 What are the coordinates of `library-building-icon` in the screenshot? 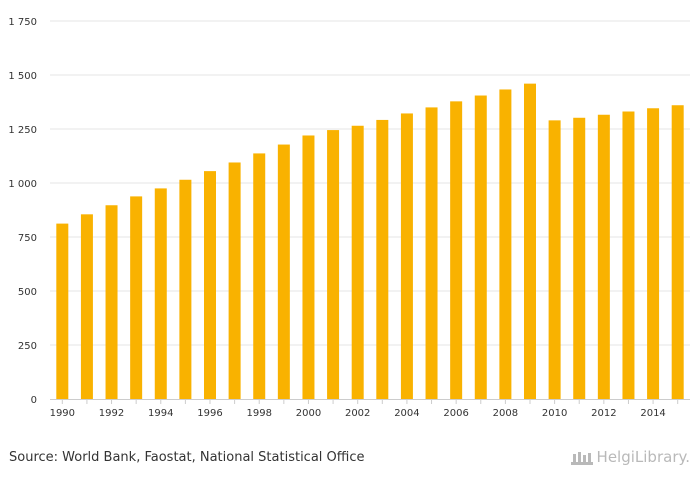 It's located at (581, 458).